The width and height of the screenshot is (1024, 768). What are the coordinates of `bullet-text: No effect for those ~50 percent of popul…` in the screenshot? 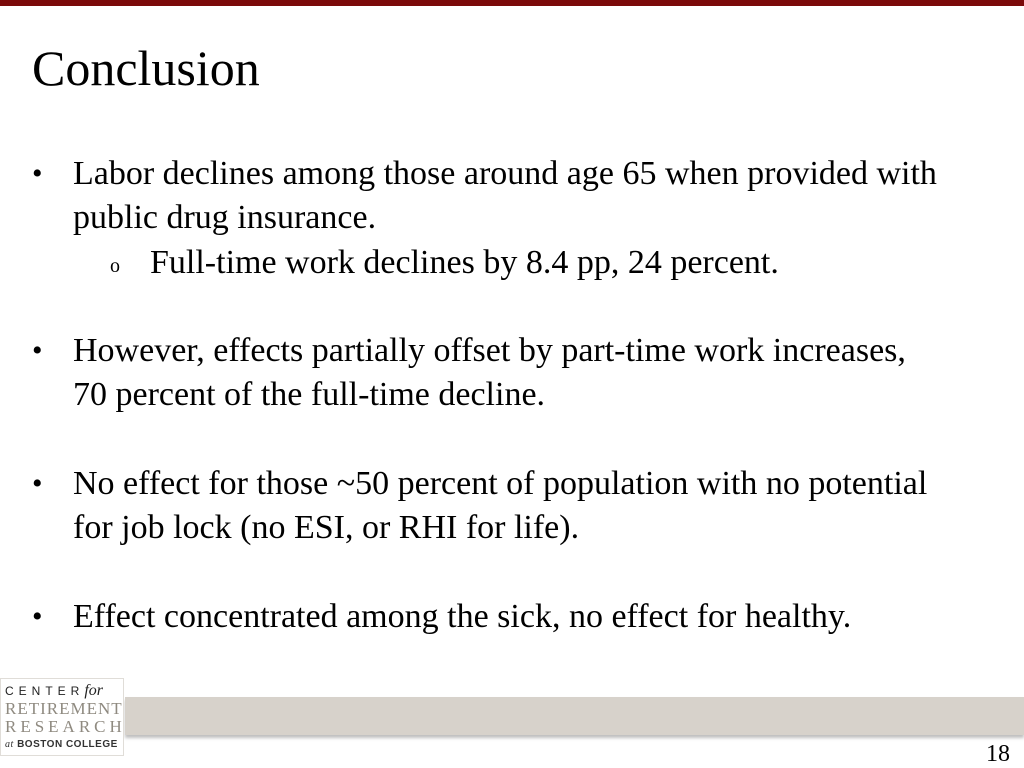 It's located at (500, 483).